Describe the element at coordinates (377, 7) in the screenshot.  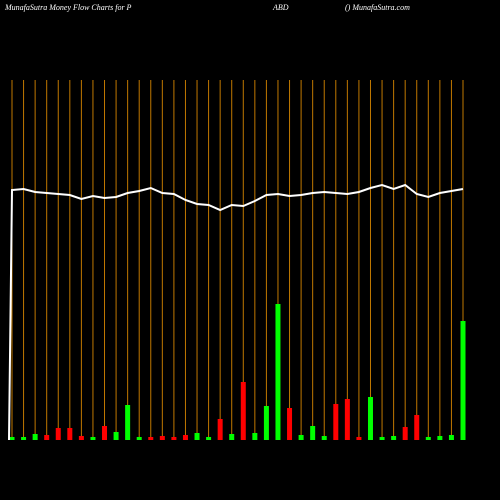
I see `chart-title: () MunafaSutra.com` at that location.